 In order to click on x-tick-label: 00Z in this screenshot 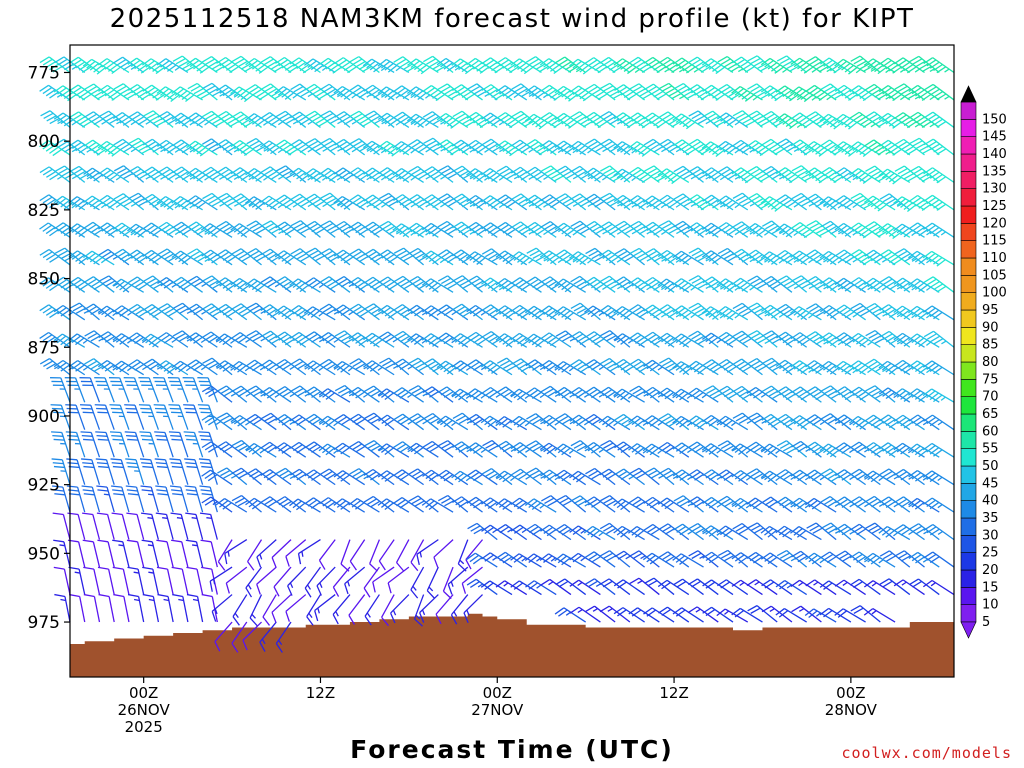, I will do `click(497, 693)`.